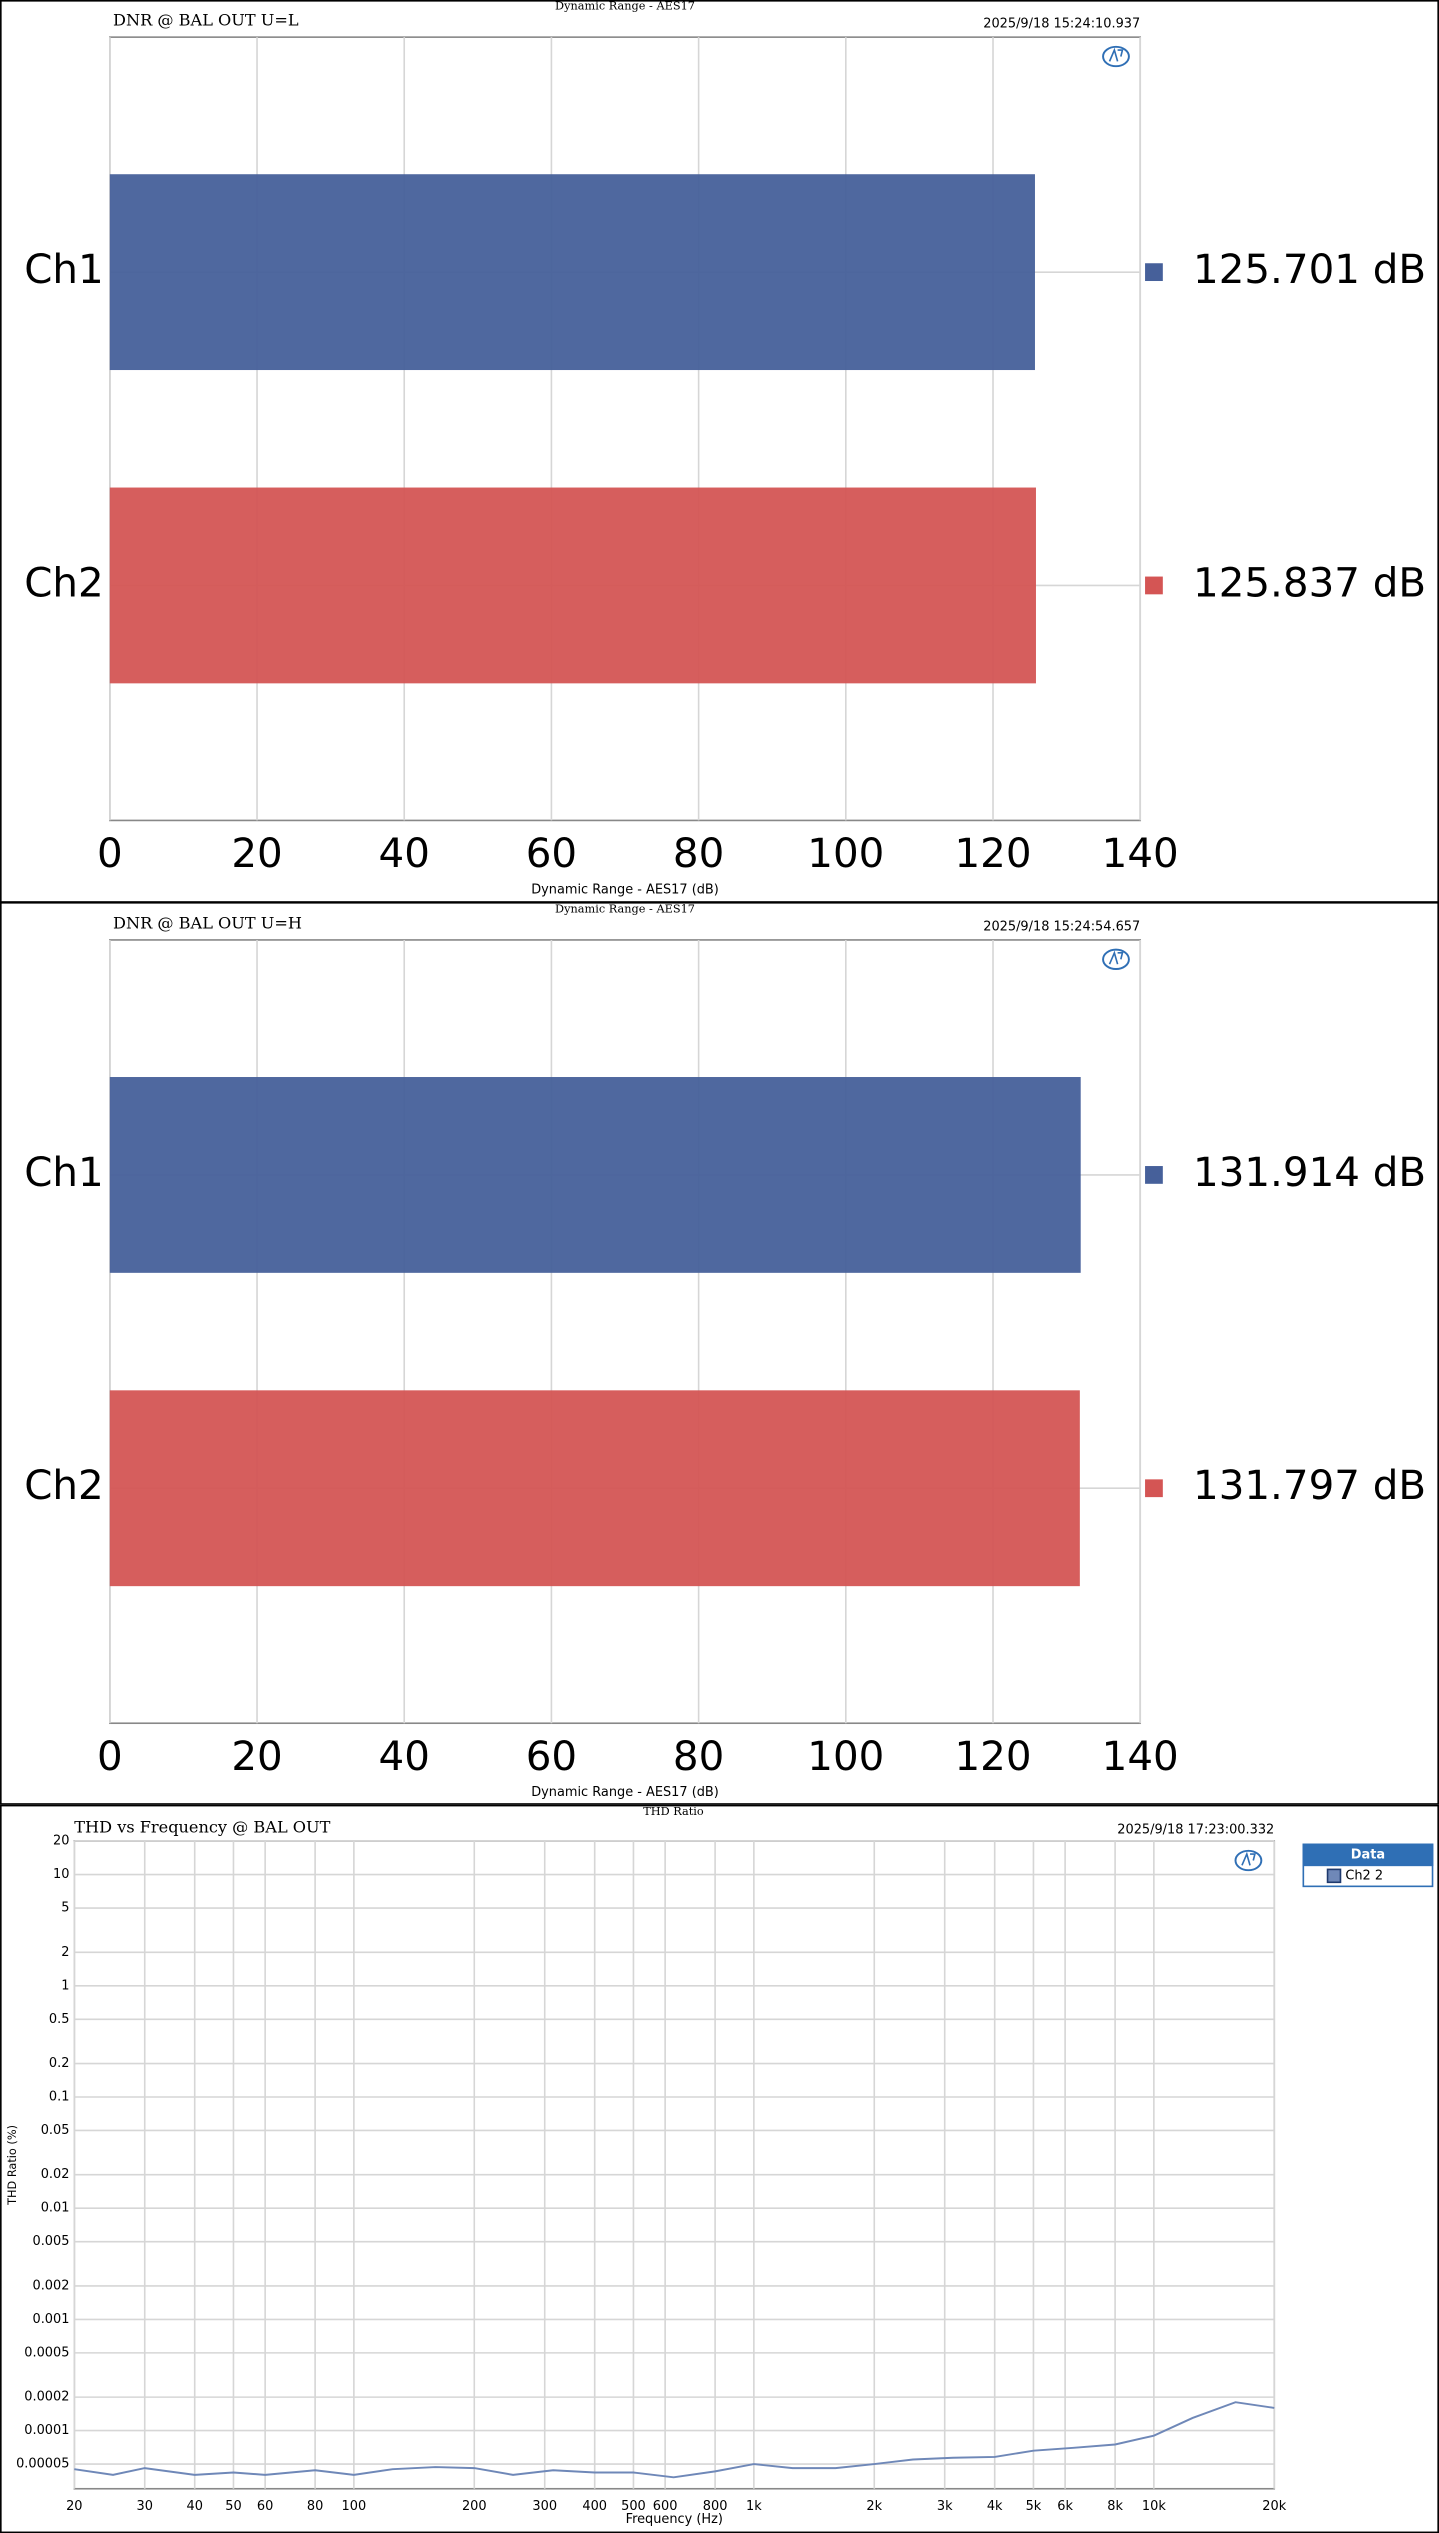 This screenshot has width=1439, height=2533. Describe the element at coordinates (1154, 2506) in the screenshot. I see `x-tick-label: 10k` at that location.